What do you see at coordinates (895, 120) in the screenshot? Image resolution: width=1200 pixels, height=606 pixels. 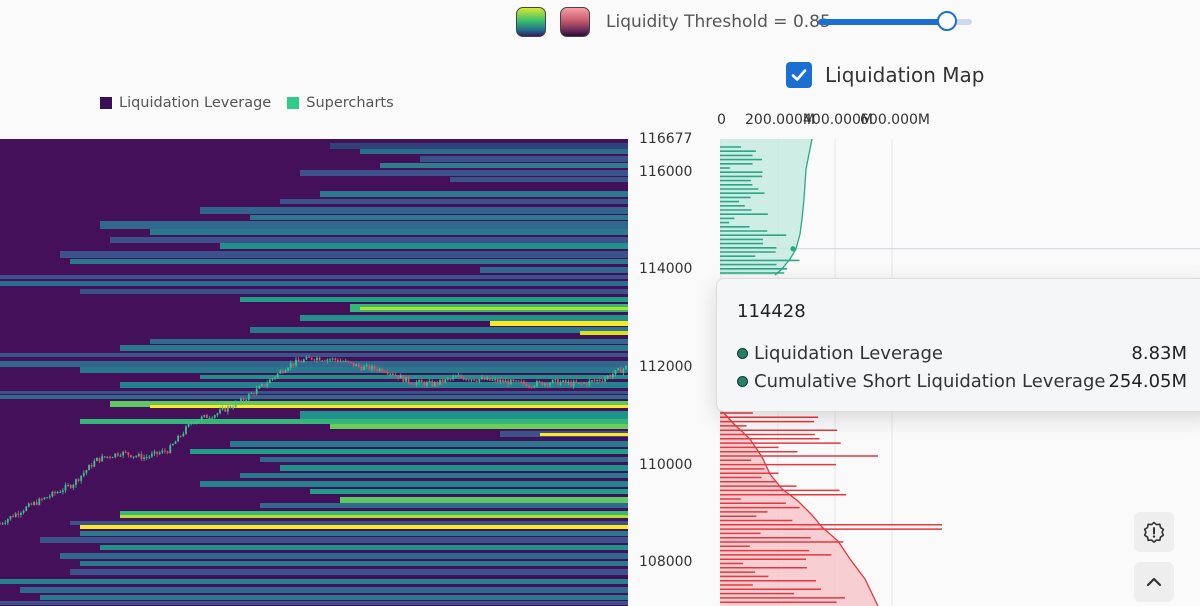 I see `profile-tick: 600.000M` at bounding box center [895, 120].